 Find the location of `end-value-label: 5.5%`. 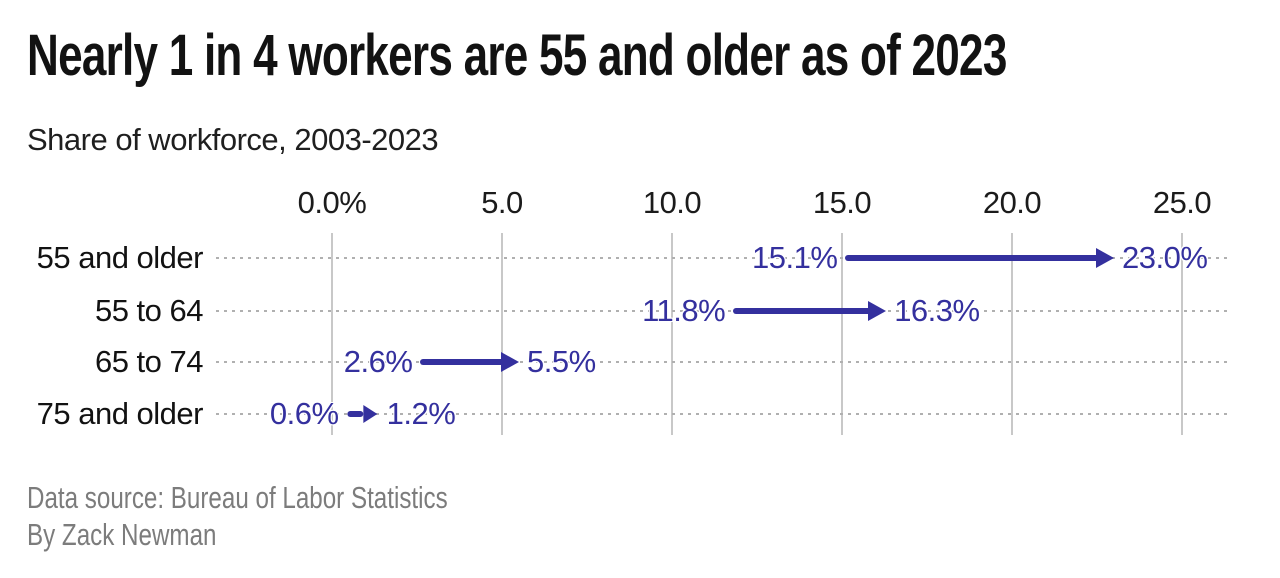

end-value-label: 5.5% is located at coordinates (561, 361).